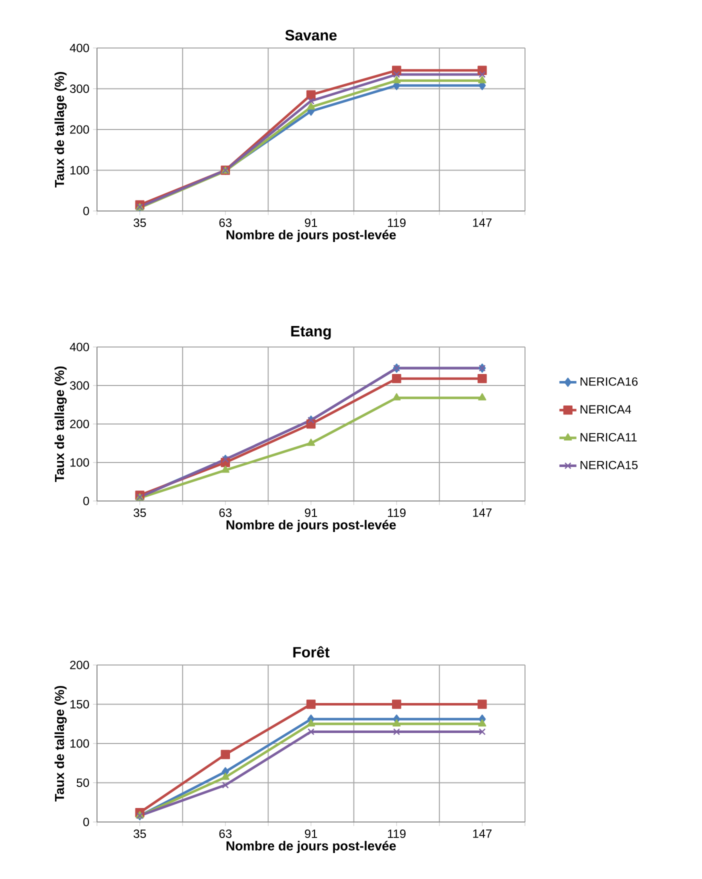 The image size is (702, 879). Describe the element at coordinates (311, 652) in the screenshot. I see `chart-title: Forêt` at that location.